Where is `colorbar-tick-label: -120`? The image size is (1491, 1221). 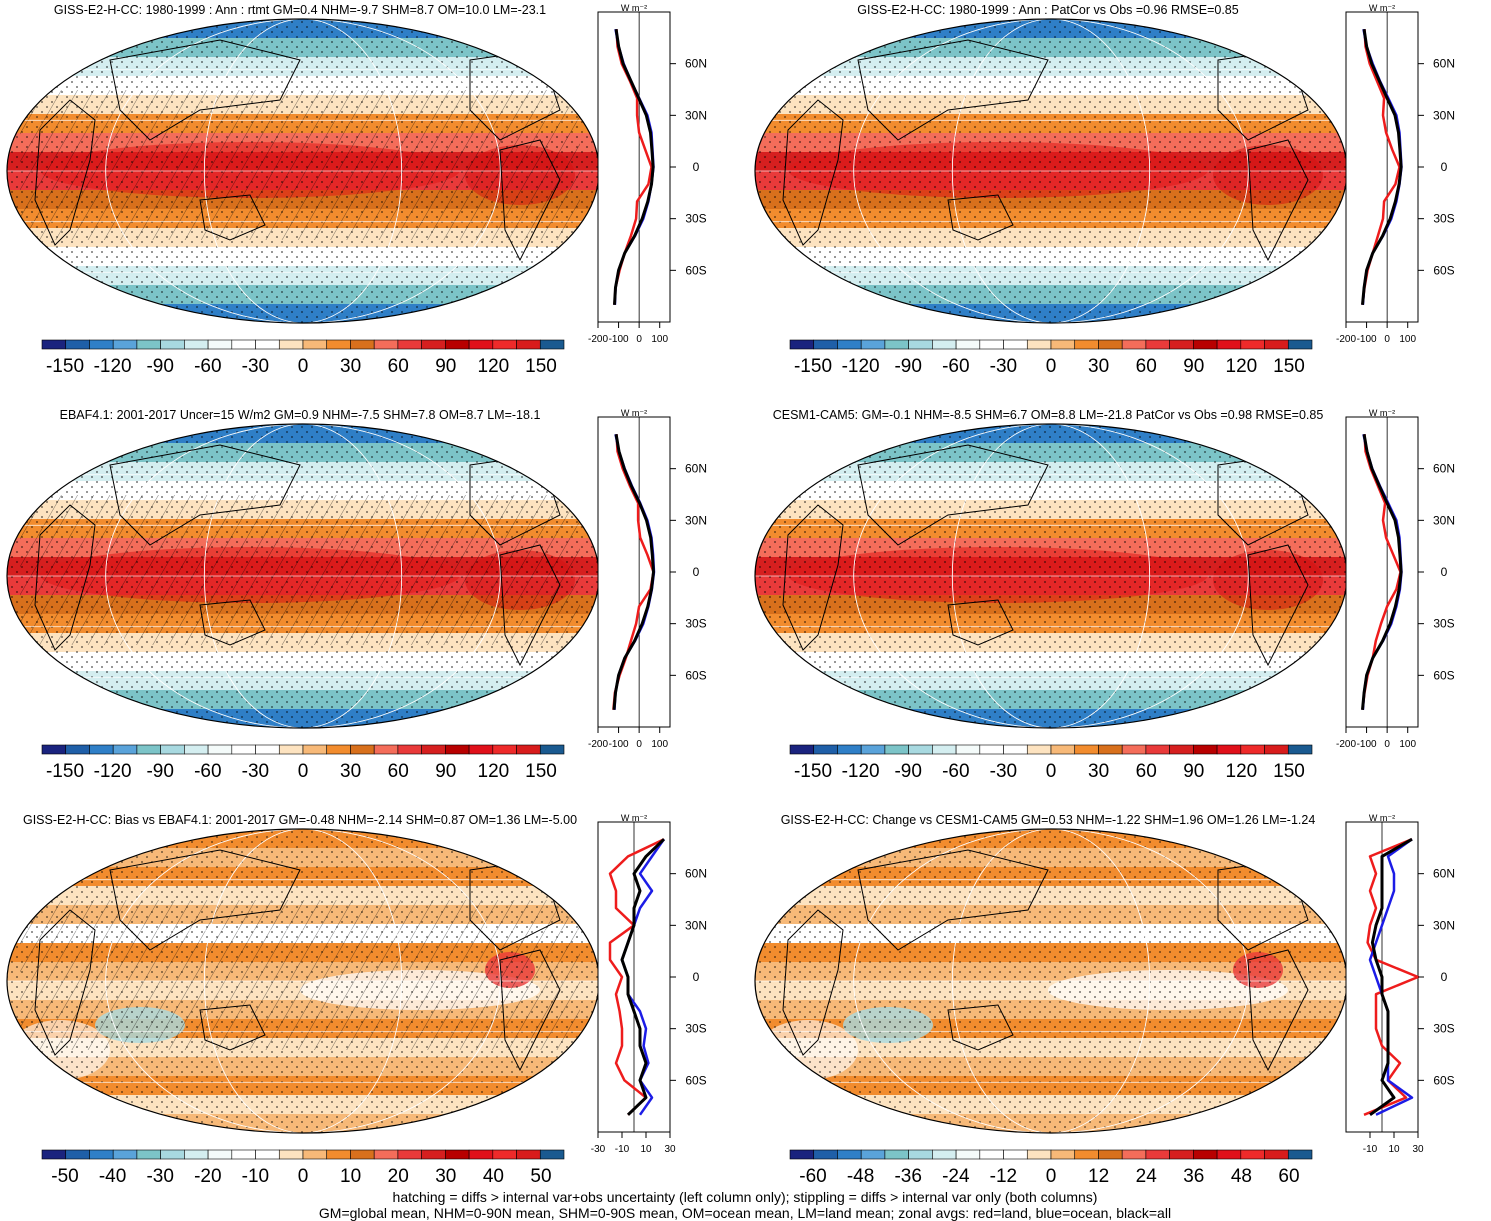 colorbar-tick-label: -120 is located at coordinates (113, 771).